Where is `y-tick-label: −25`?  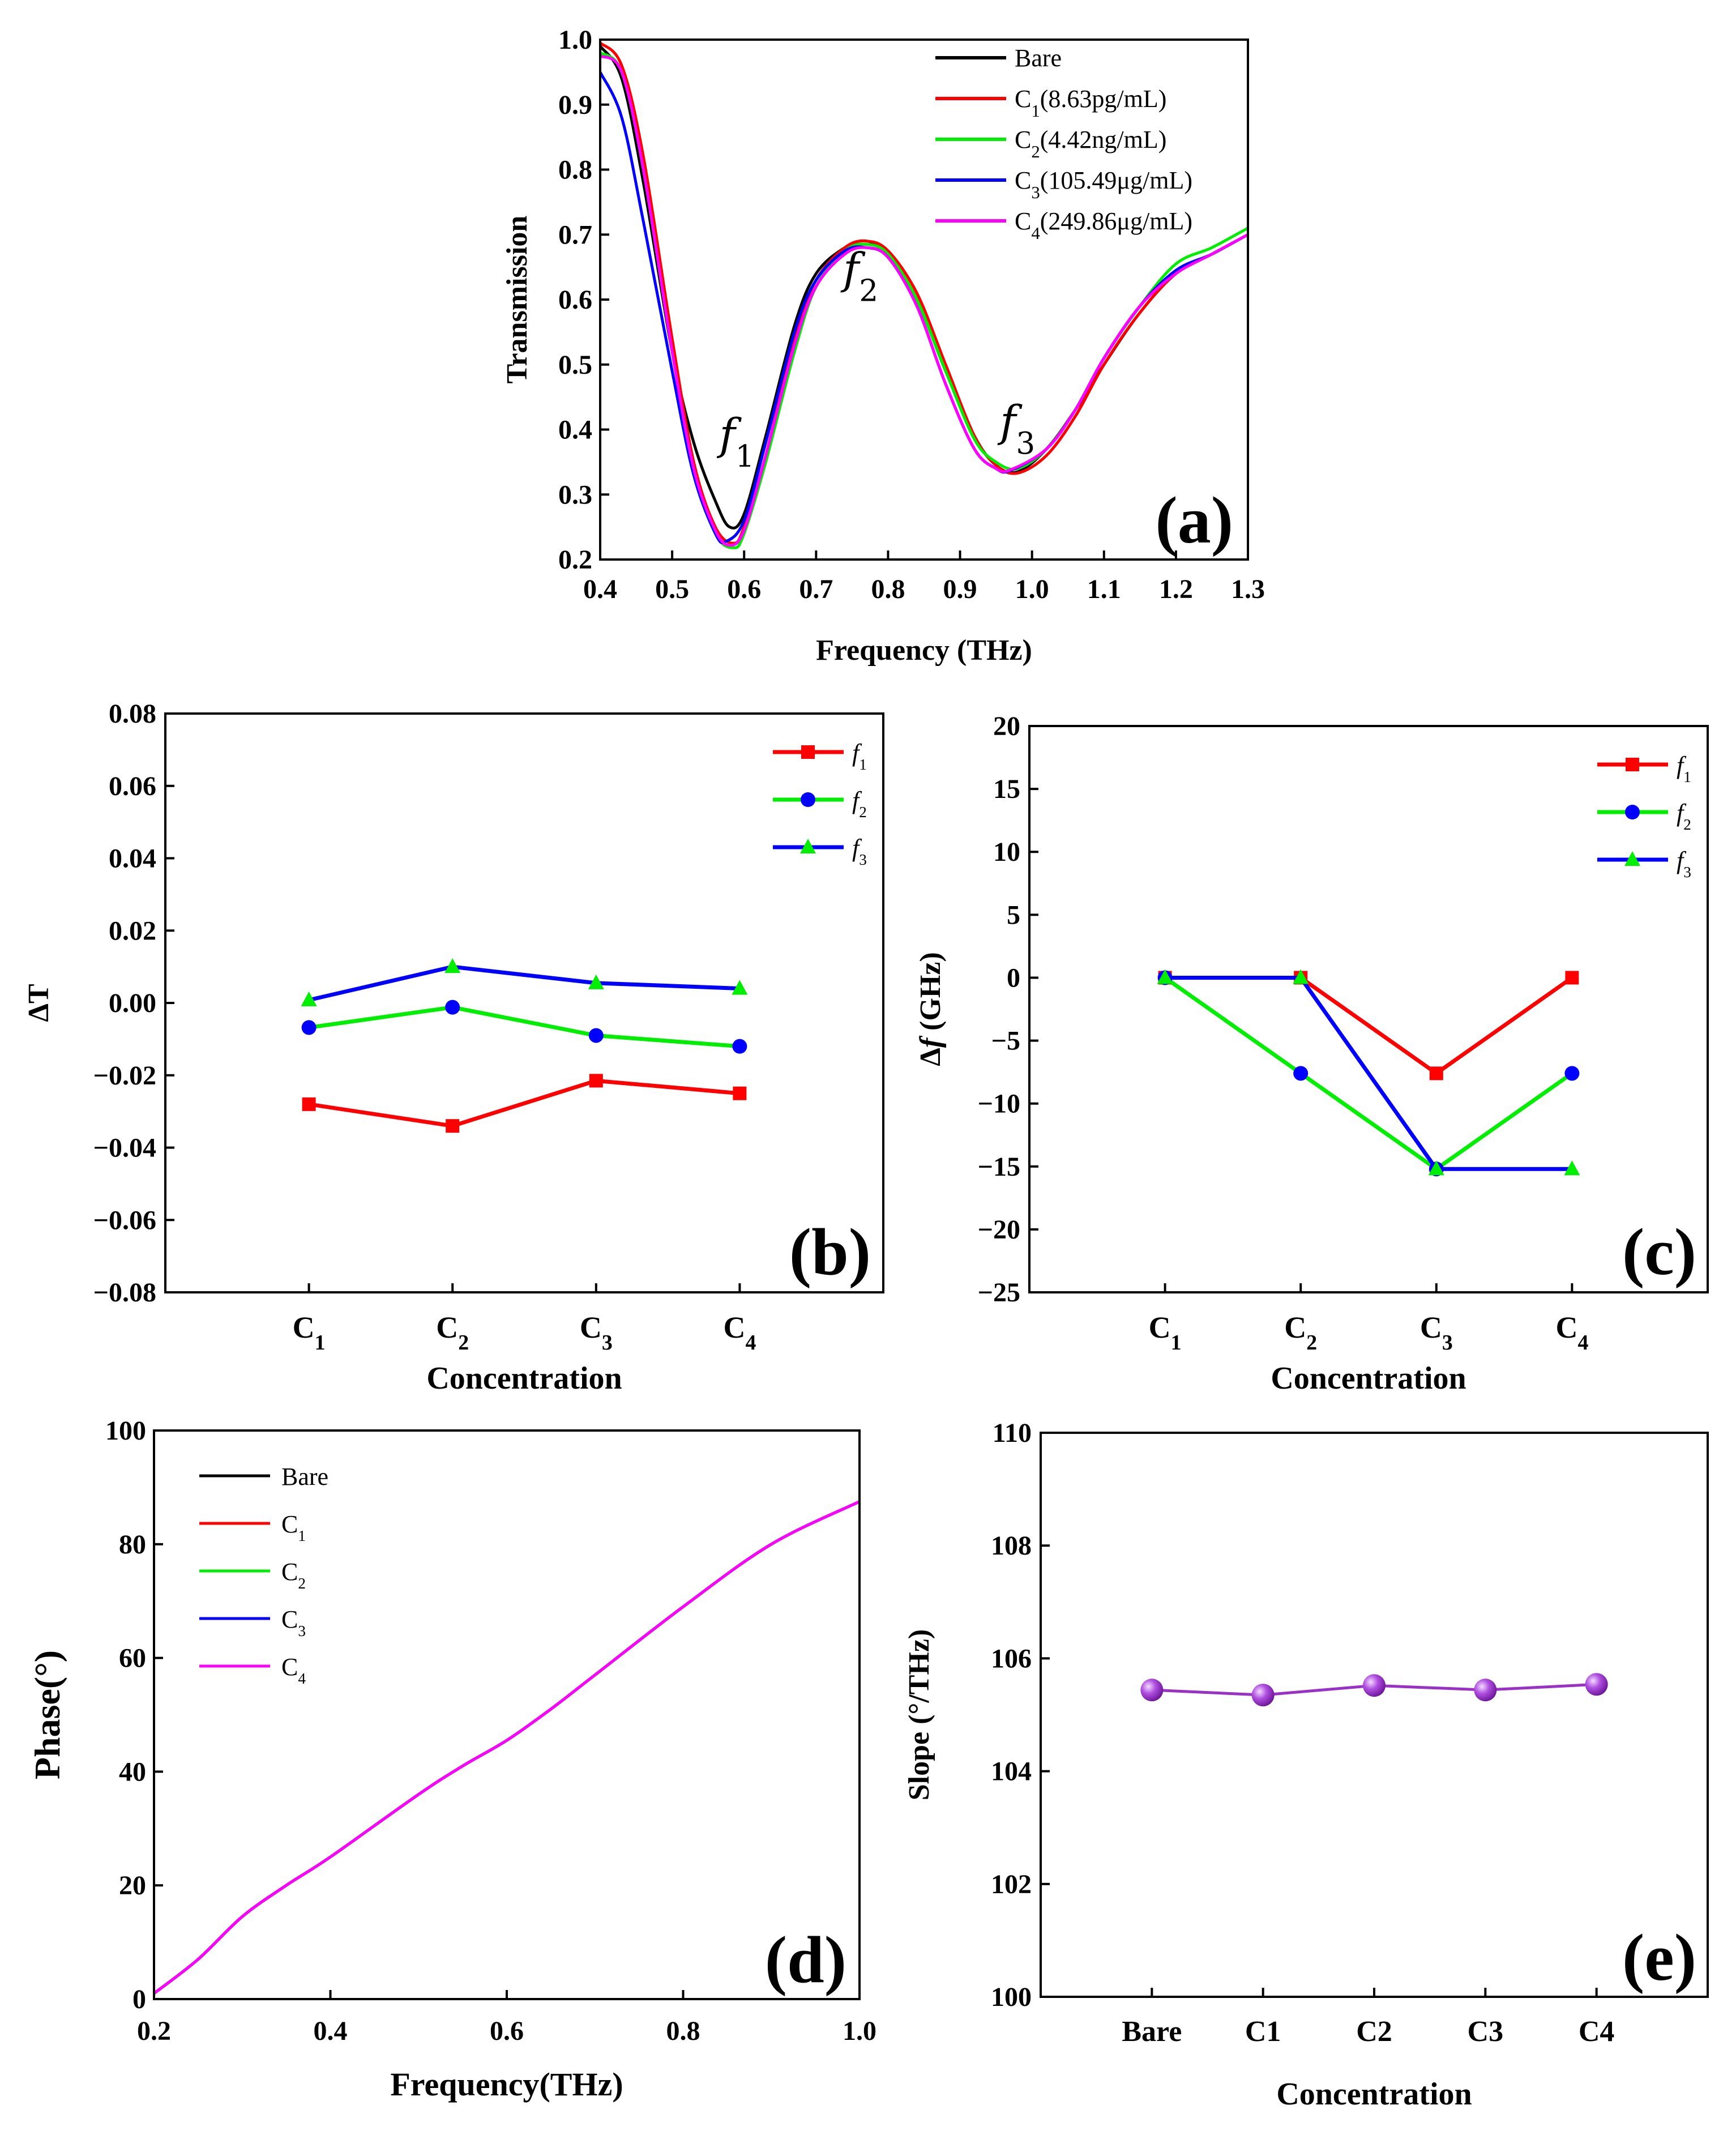
y-tick-label: −25 is located at coordinates (999, 1293).